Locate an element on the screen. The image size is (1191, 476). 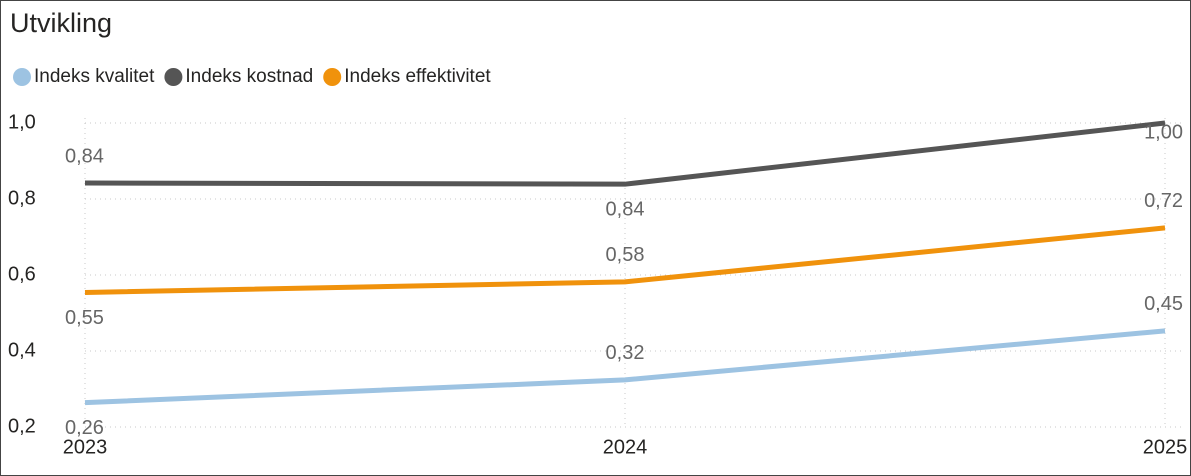
data-label: 0,72 is located at coordinates (1163, 201).